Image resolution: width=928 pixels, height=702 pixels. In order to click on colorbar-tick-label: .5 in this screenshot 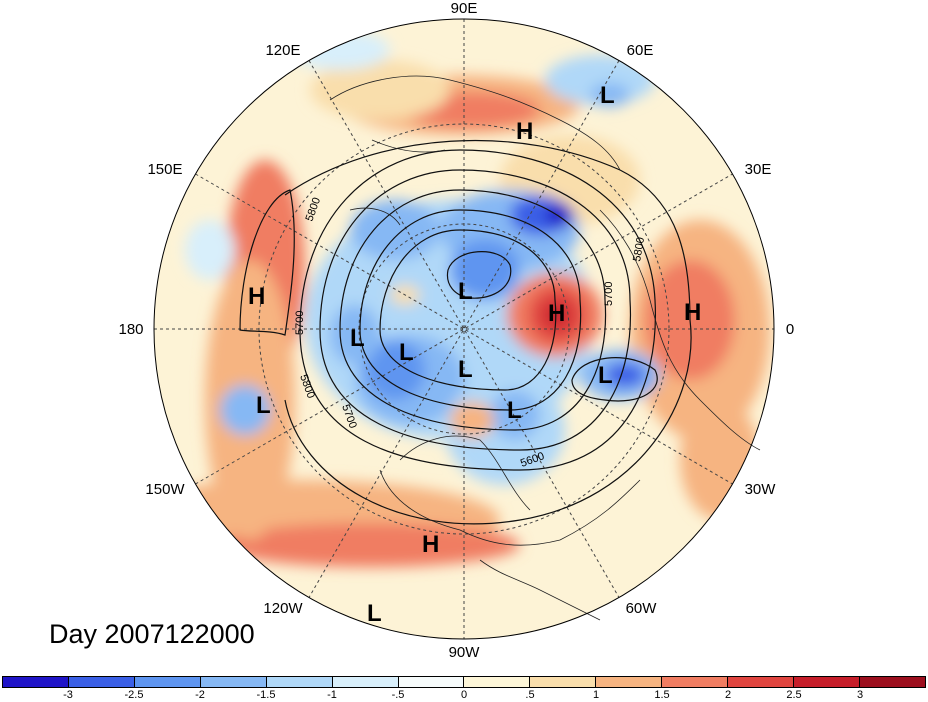, I will do `click(530, 695)`.